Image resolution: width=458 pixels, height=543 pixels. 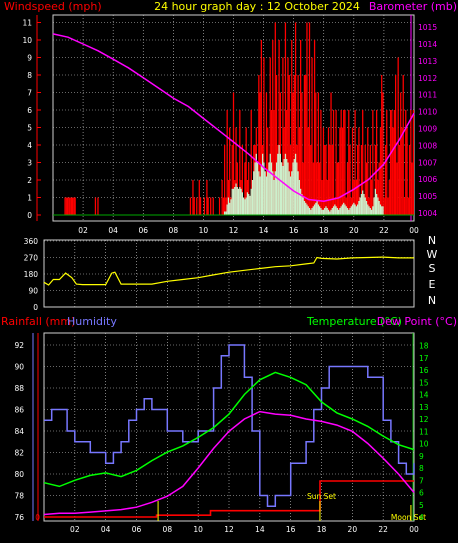 What do you see at coordinates (384, 230) in the screenshot?
I see `wind-x-tick-label: 22` at bounding box center [384, 230].